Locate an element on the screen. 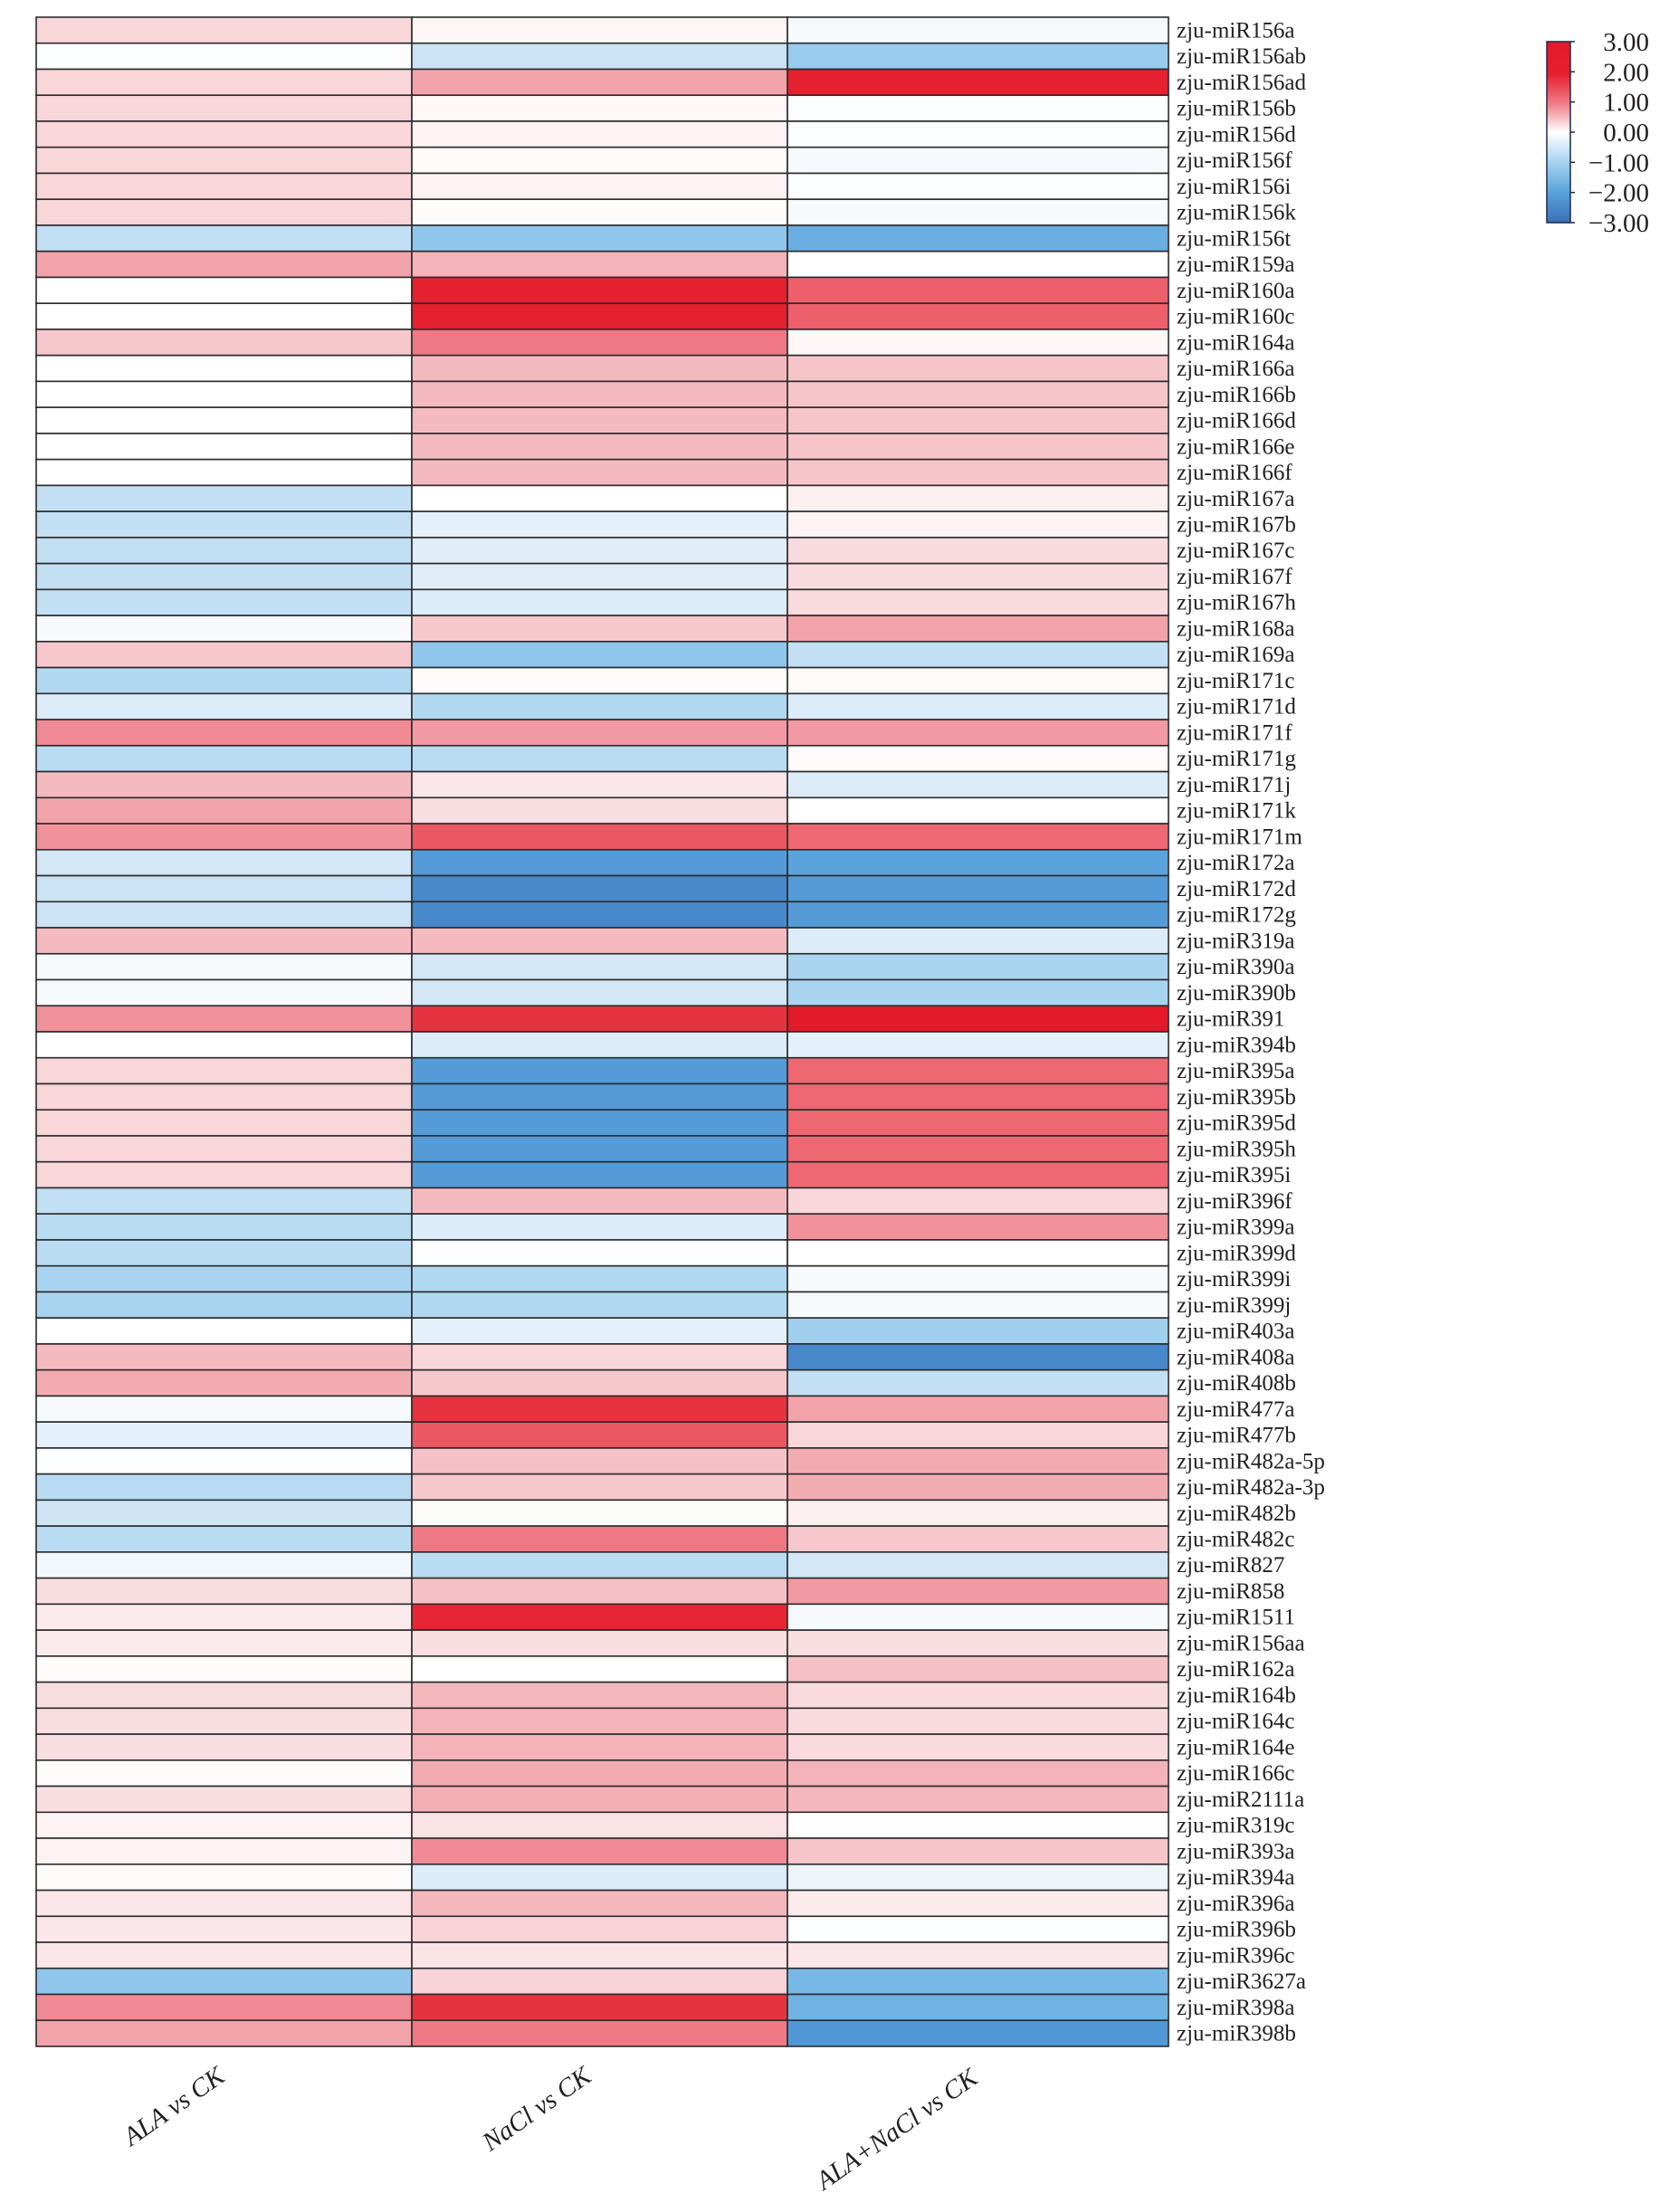  row-label: zju-miR171c is located at coordinates (1236, 681).